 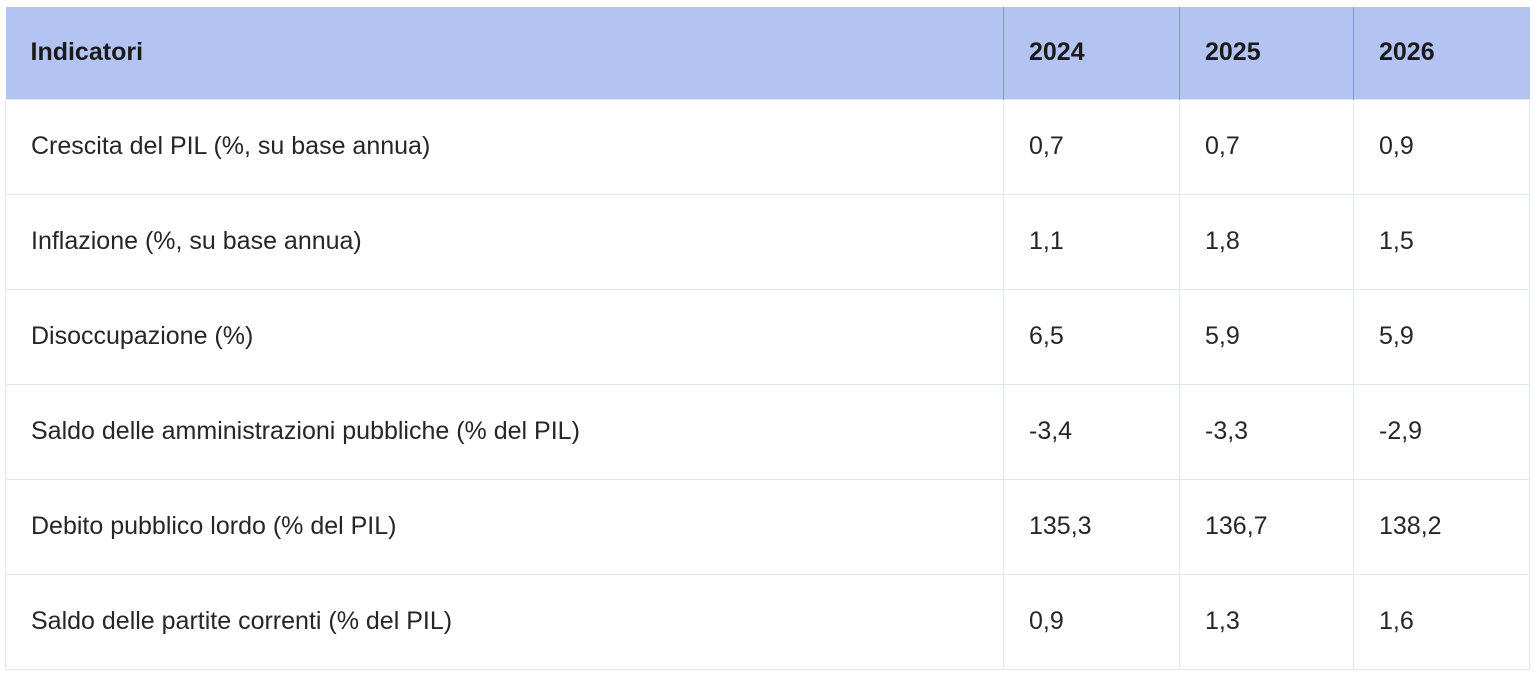 I want to click on value-2026: 138,2, so click(x=1441, y=526).